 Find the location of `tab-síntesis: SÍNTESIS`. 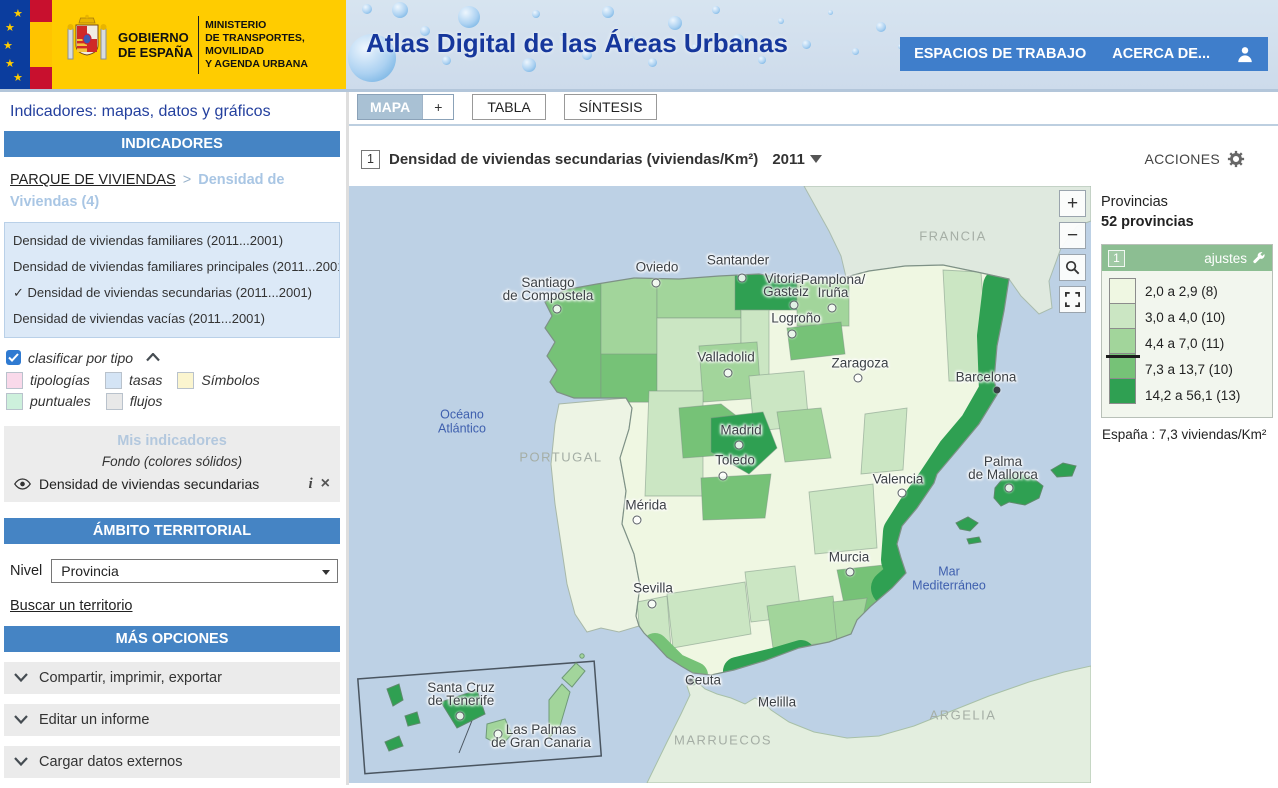

tab-síntesis: SÍNTESIS is located at coordinates (610, 107).